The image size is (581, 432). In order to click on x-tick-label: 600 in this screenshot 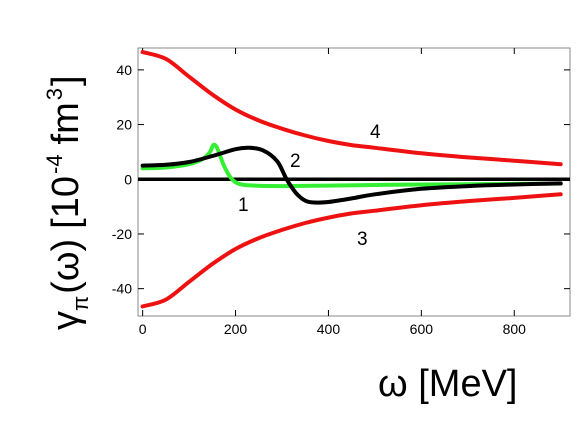, I will do `click(422, 329)`.